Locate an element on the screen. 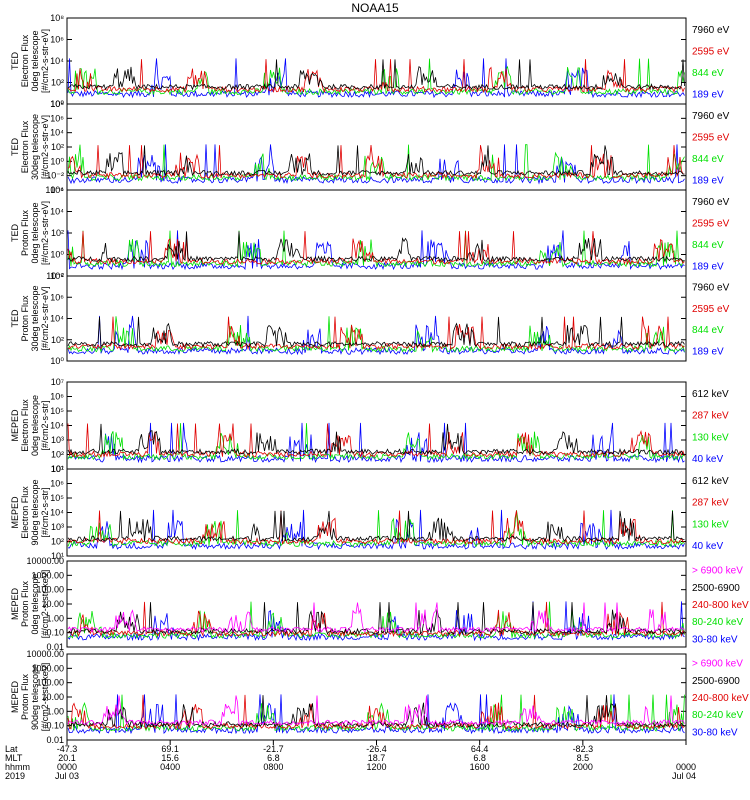 The image size is (750, 800). y-label-line: 90deg telescope is located at coordinates (35, 512).